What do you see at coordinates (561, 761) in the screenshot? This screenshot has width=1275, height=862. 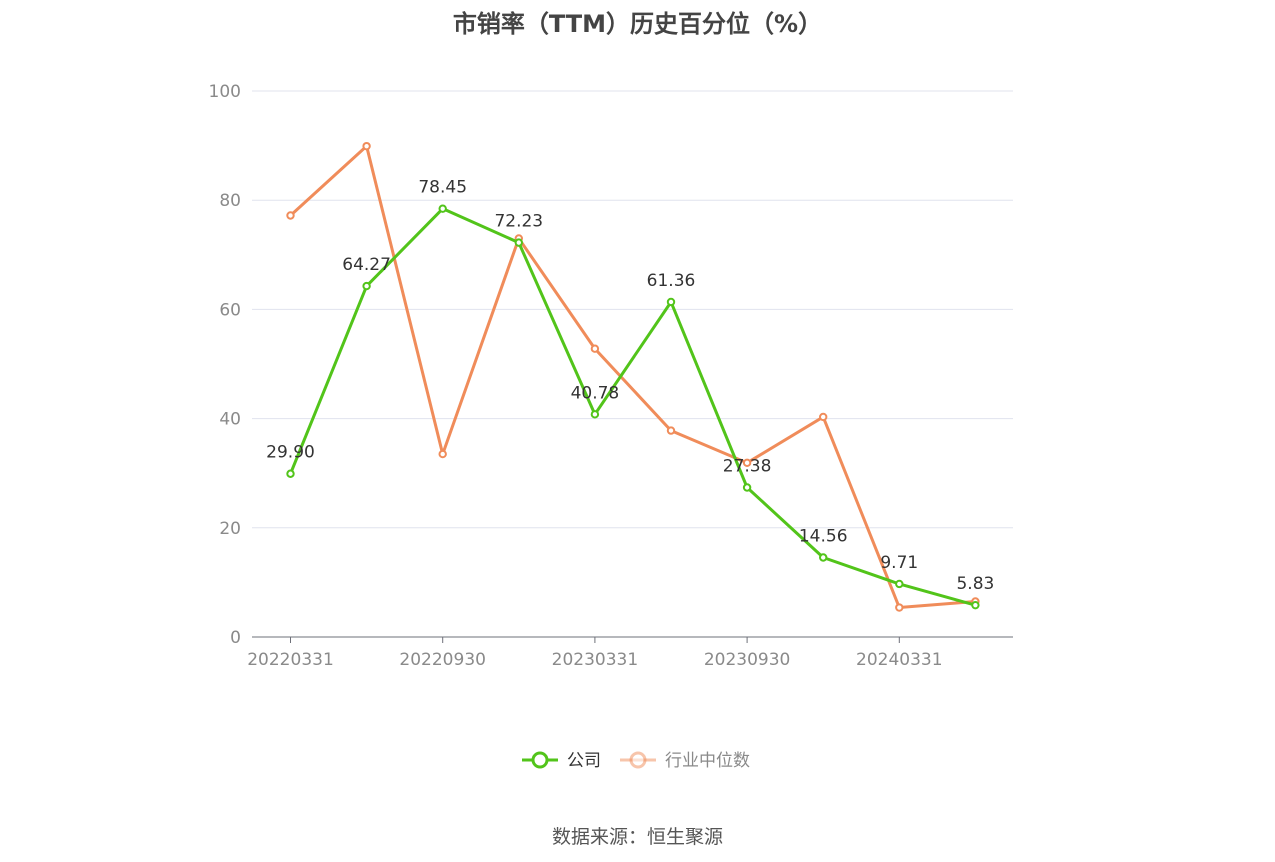 I see `legend-item-company: 公司` at bounding box center [561, 761].